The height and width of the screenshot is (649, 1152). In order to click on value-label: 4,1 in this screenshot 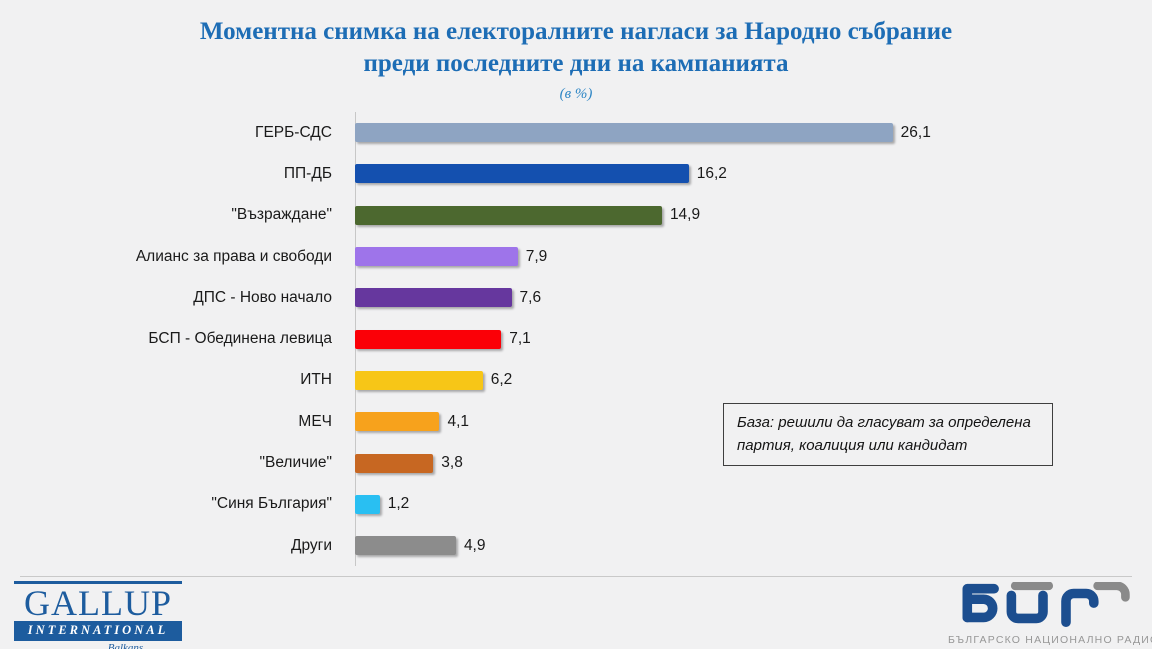, I will do `click(458, 421)`.